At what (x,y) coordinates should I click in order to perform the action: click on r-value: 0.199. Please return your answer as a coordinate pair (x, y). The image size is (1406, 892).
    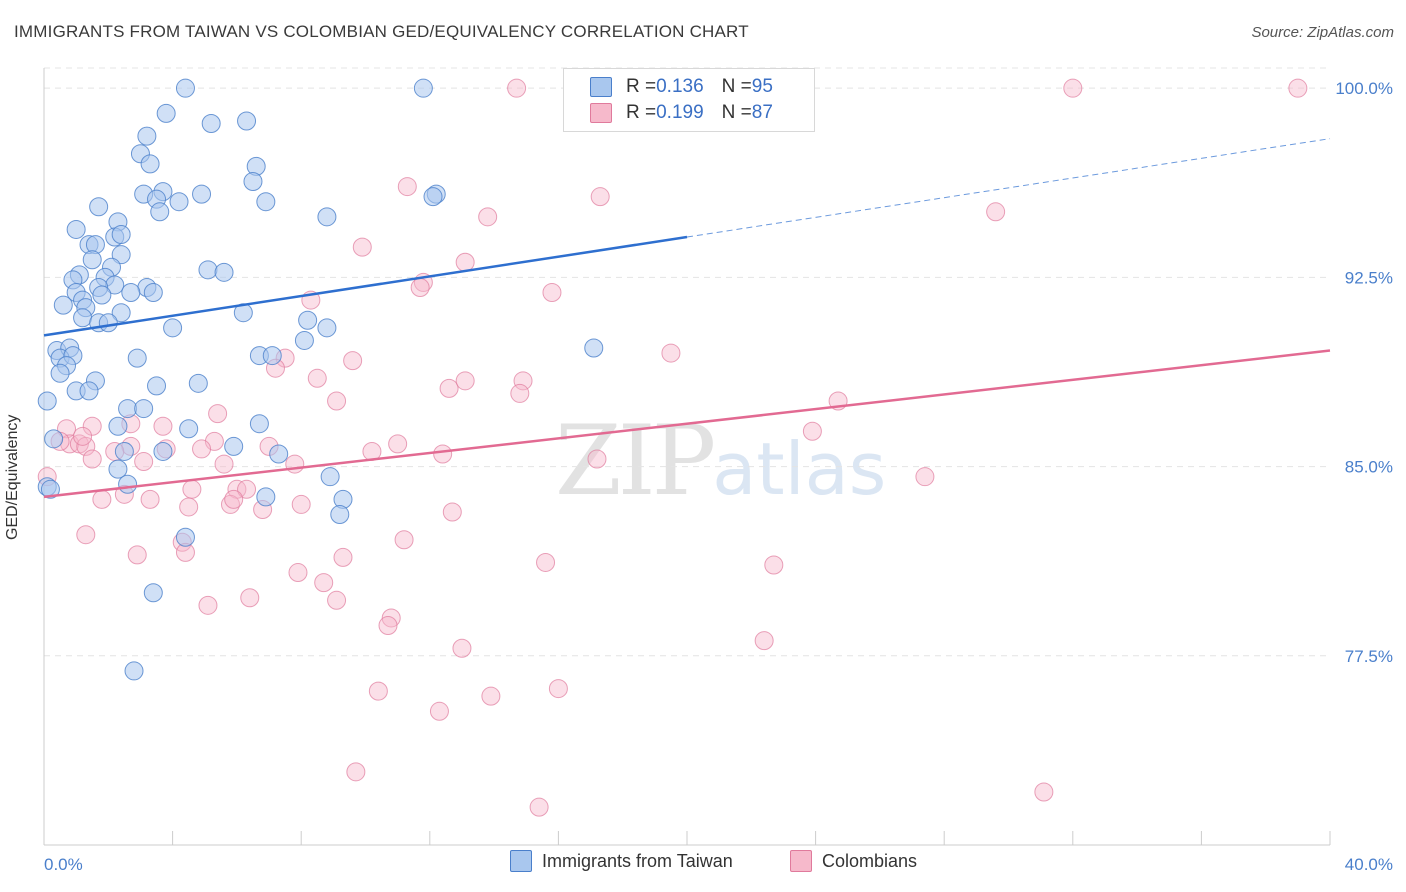
    Looking at the image, I should click on (680, 112).